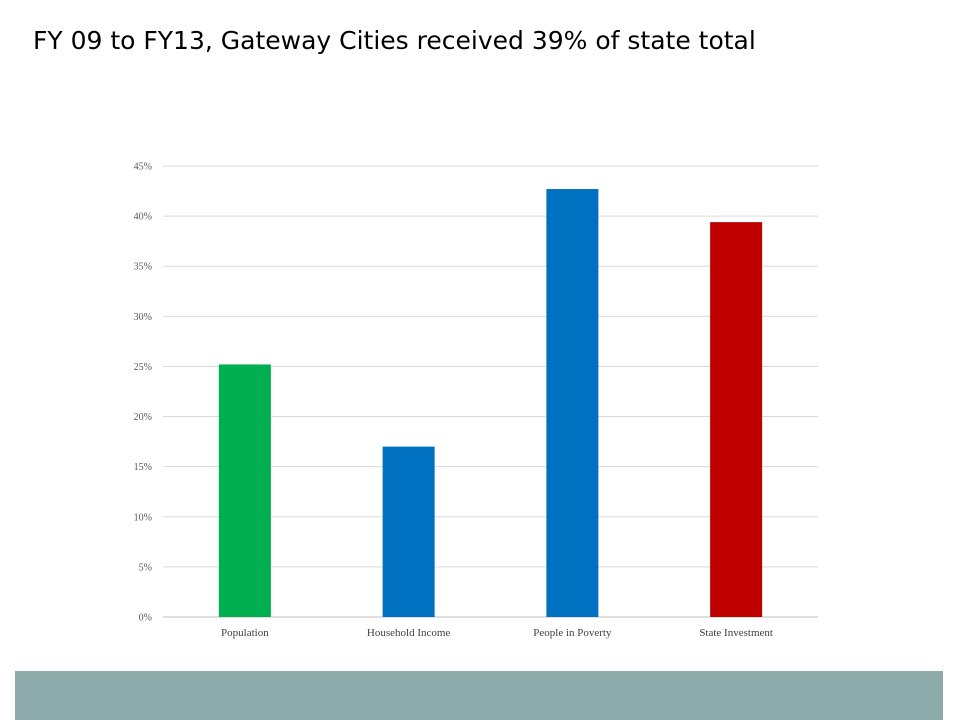 The image size is (960, 720). Describe the element at coordinates (736, 633) in the screenshot. I see `x-category-label: State Investment` at that location.